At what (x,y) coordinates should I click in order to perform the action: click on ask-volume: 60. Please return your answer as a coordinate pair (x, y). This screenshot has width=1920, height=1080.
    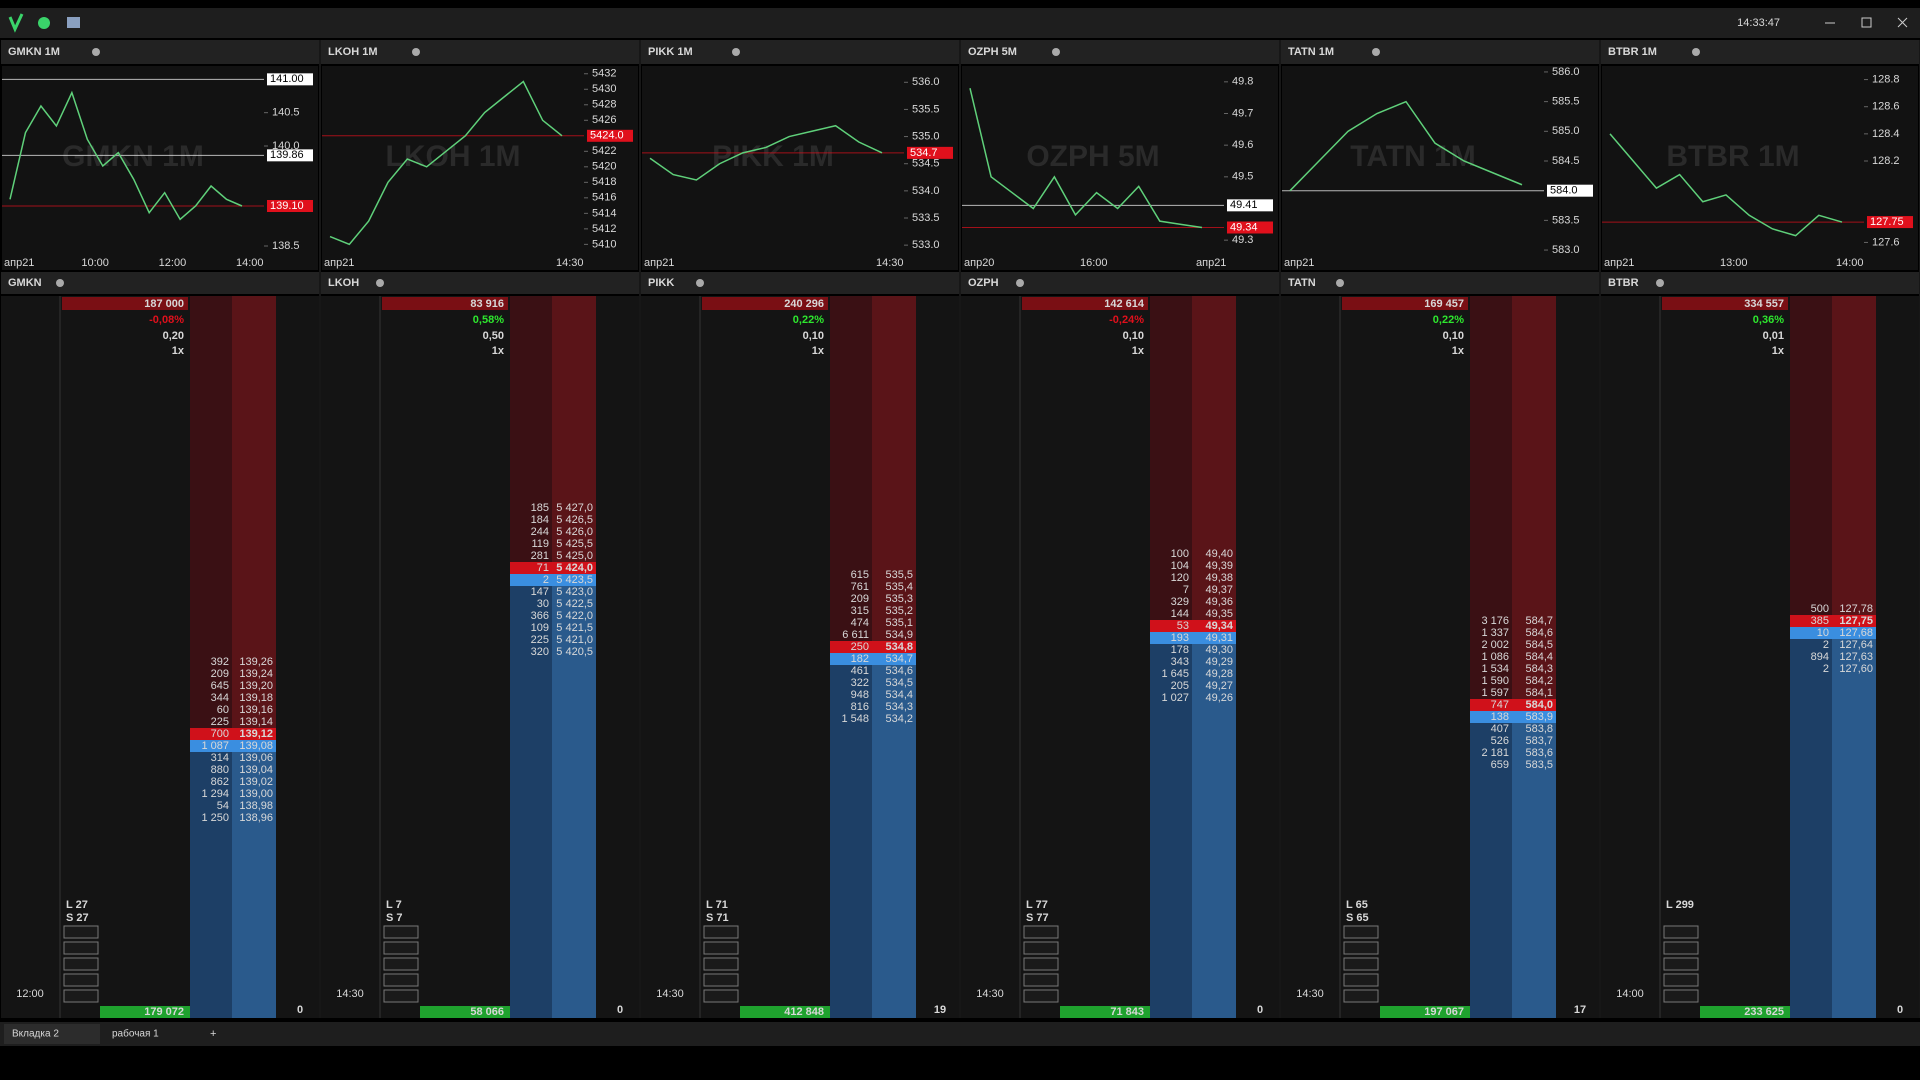
    Looking at the image, I should click on (223, 710).